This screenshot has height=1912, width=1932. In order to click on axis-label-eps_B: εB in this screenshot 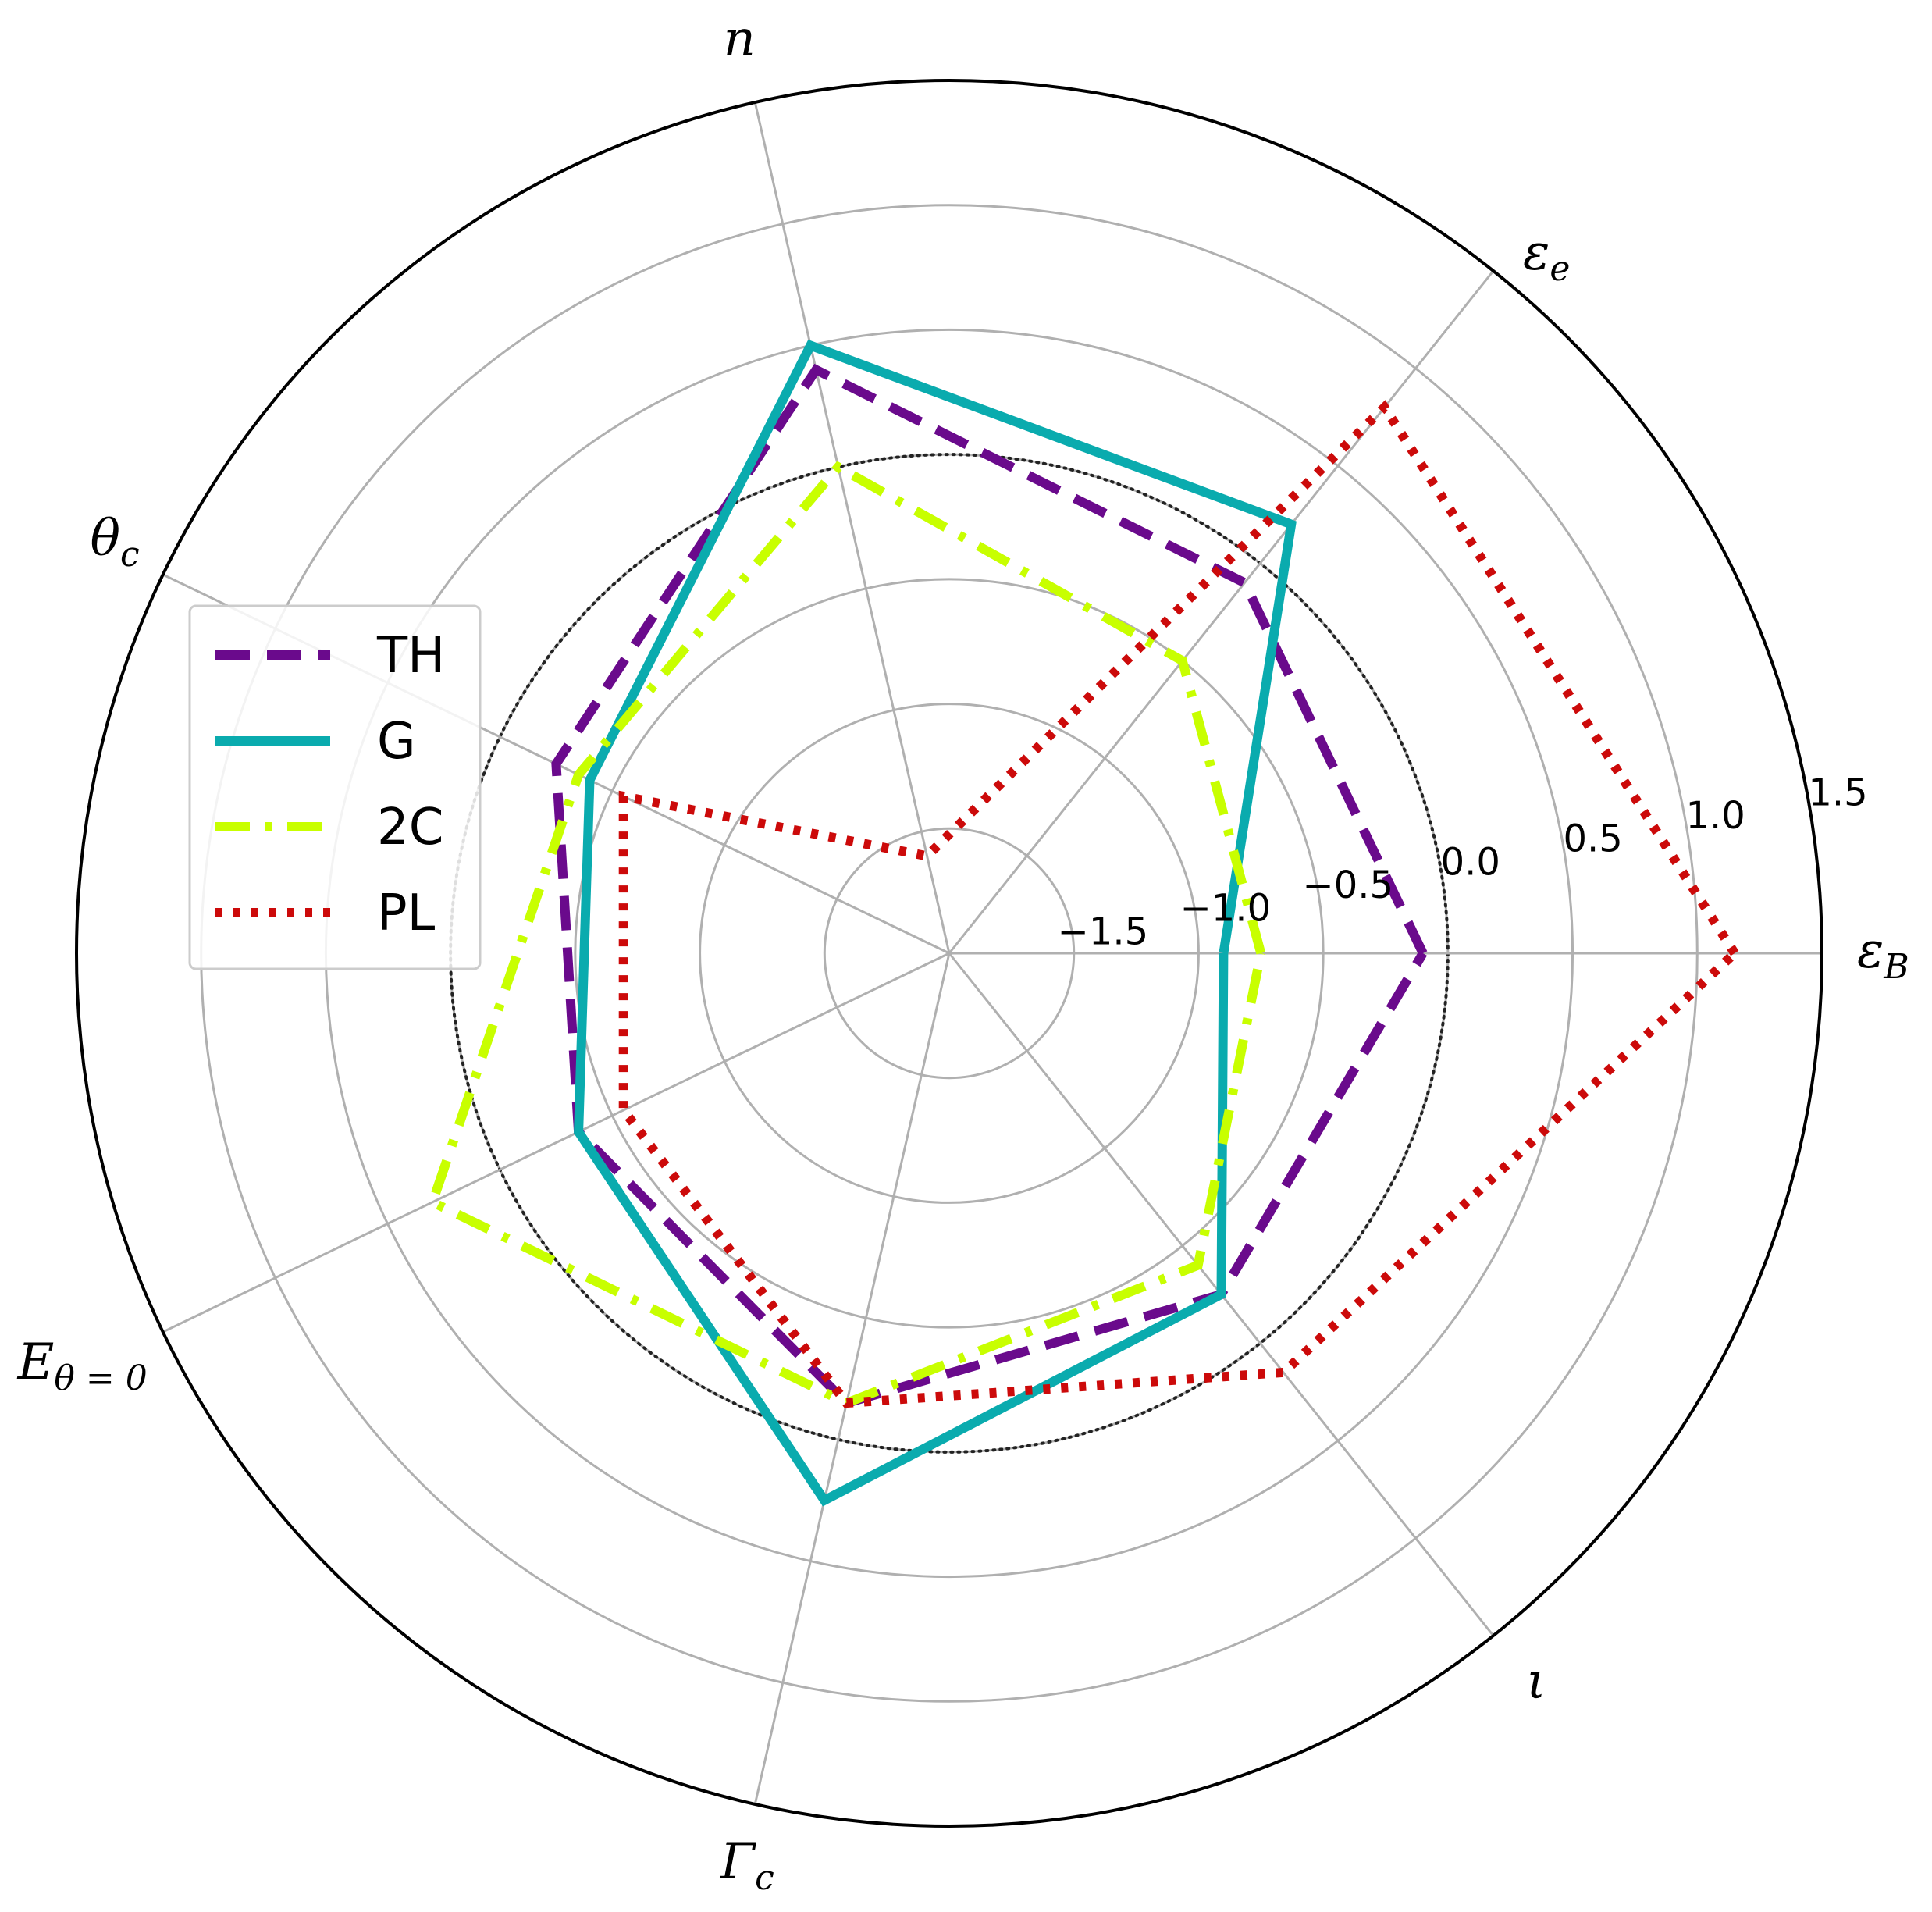, I will do `click(1883, 954)`.